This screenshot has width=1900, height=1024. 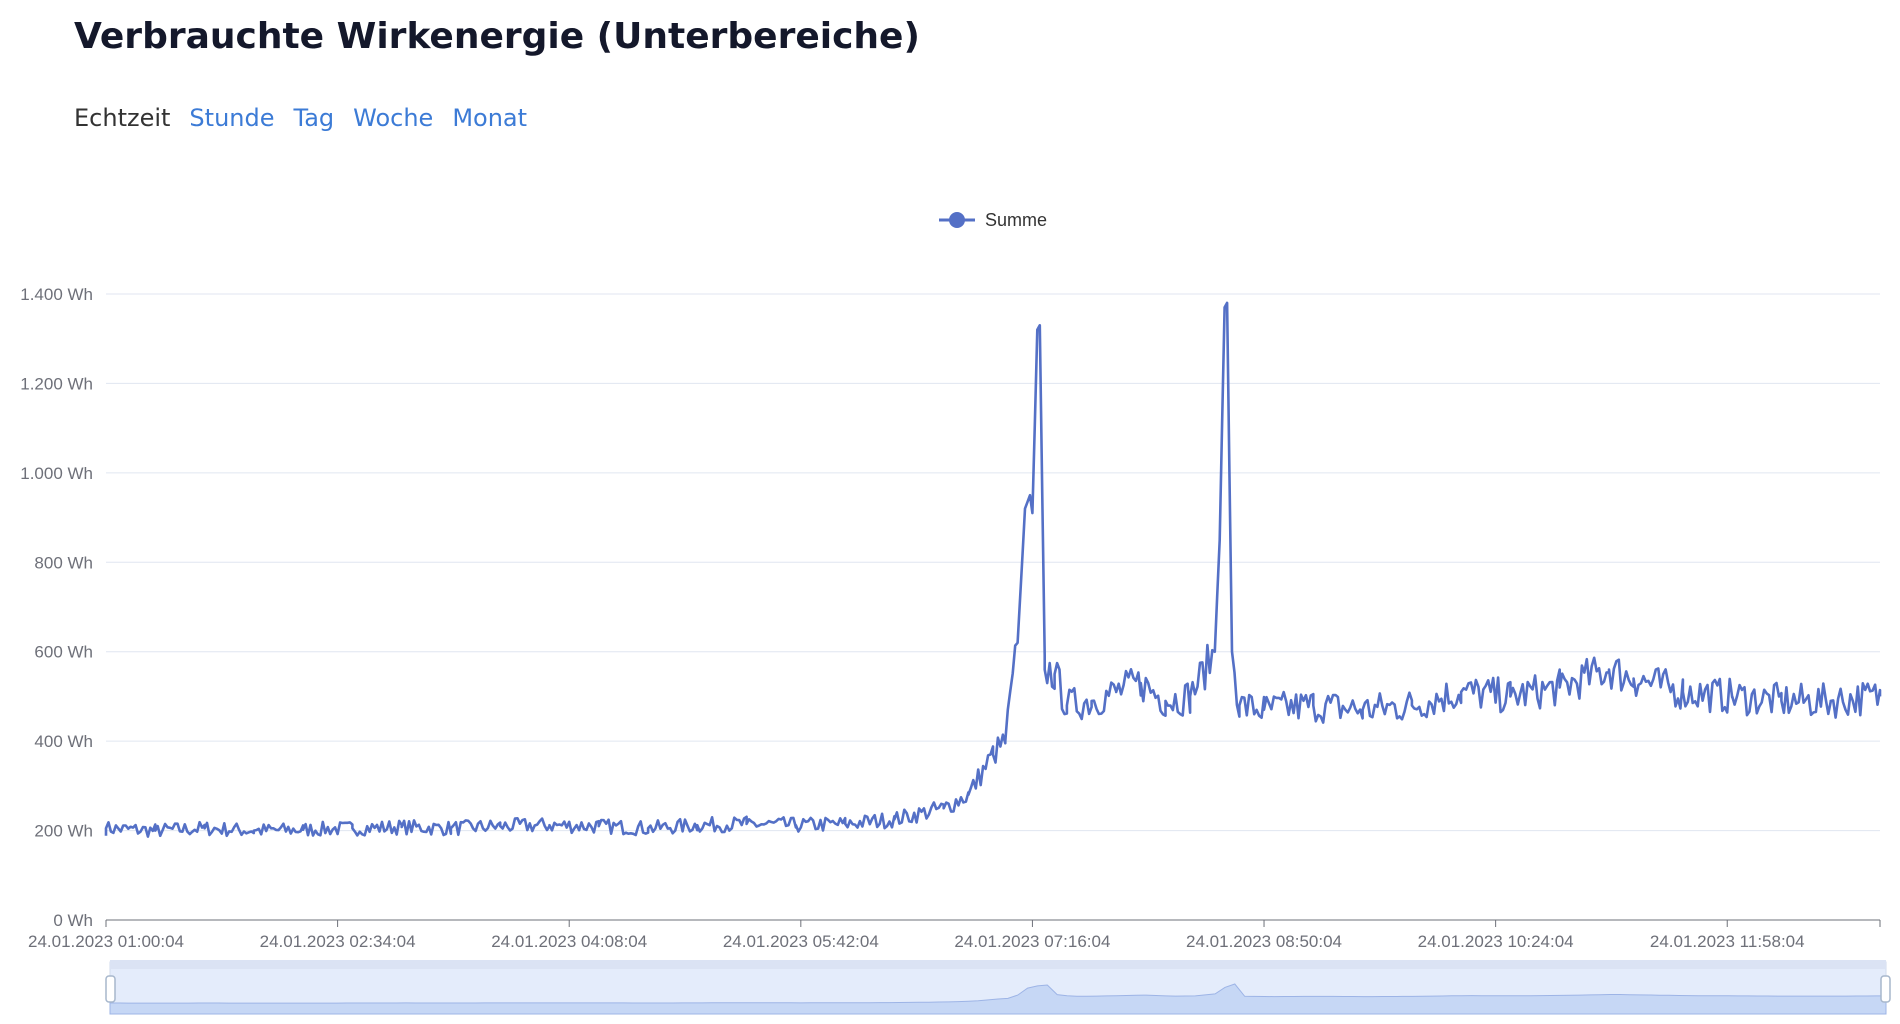 What do you see at coordinates (63, 741) in the screenshot?
I see `y-tick-label: 400 Wh` at bounding box center [63, 741].